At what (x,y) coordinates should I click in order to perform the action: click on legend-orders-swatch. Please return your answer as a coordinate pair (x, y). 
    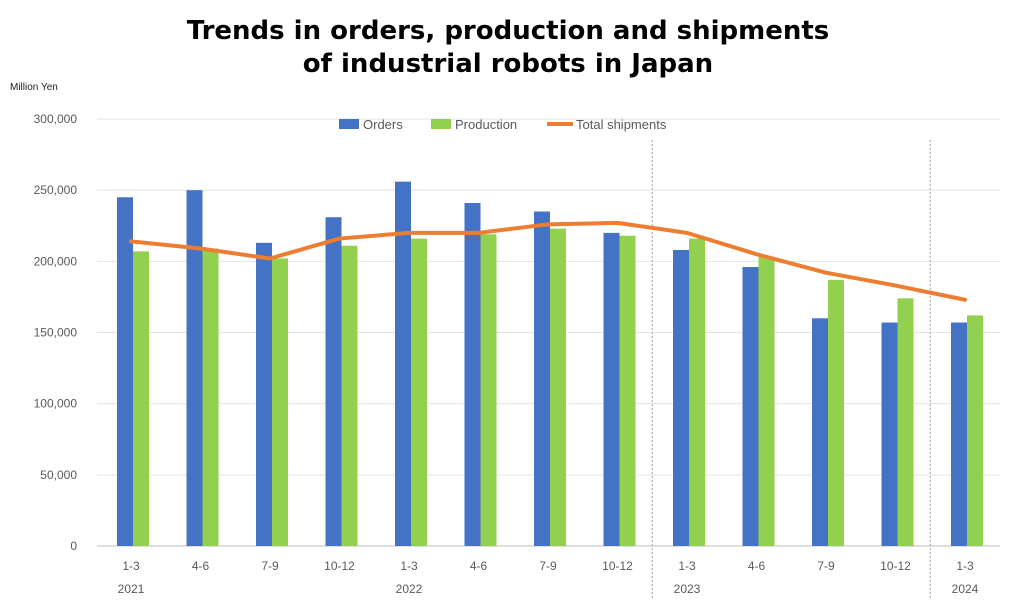
    Looking at the image, I should click on (349, 124).